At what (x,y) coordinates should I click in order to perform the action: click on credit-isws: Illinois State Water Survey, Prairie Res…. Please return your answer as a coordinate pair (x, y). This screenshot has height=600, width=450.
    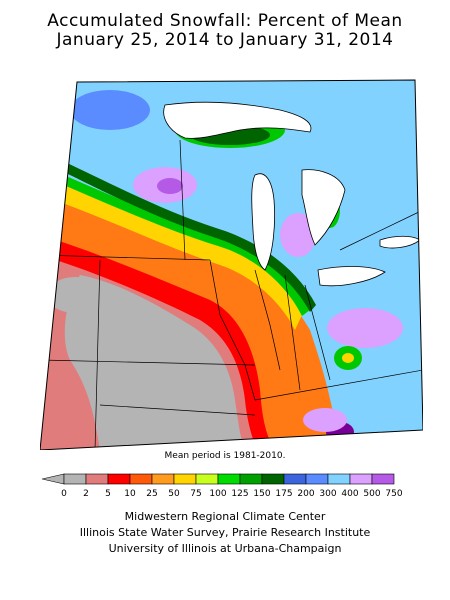
    Looking at the image, I should click on (225, 532).